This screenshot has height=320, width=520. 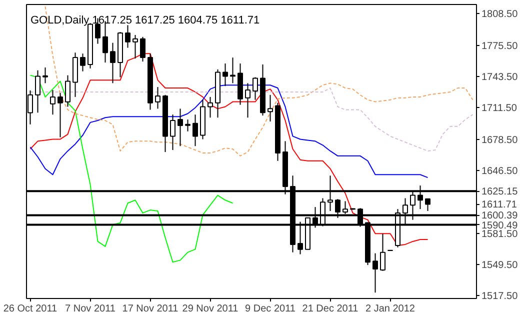 I want to click on x-tick-label: 17 Nov 2011, so click(x=150, y=309).